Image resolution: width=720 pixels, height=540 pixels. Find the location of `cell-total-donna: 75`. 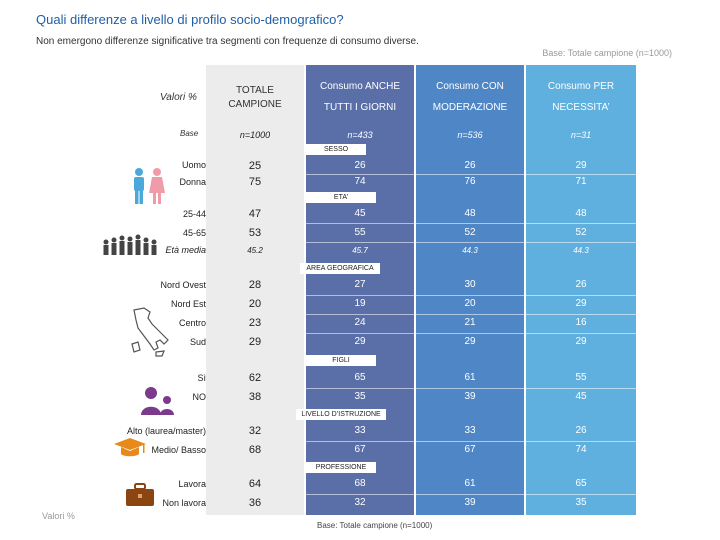

cell-total-donna: 75 is located at coordinates (255, 182).